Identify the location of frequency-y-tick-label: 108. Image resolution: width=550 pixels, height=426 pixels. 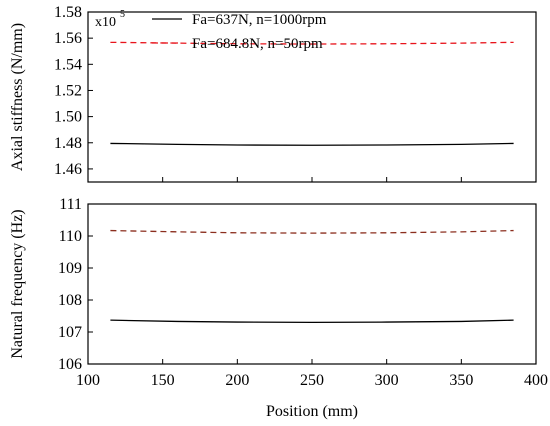
(70, 300).